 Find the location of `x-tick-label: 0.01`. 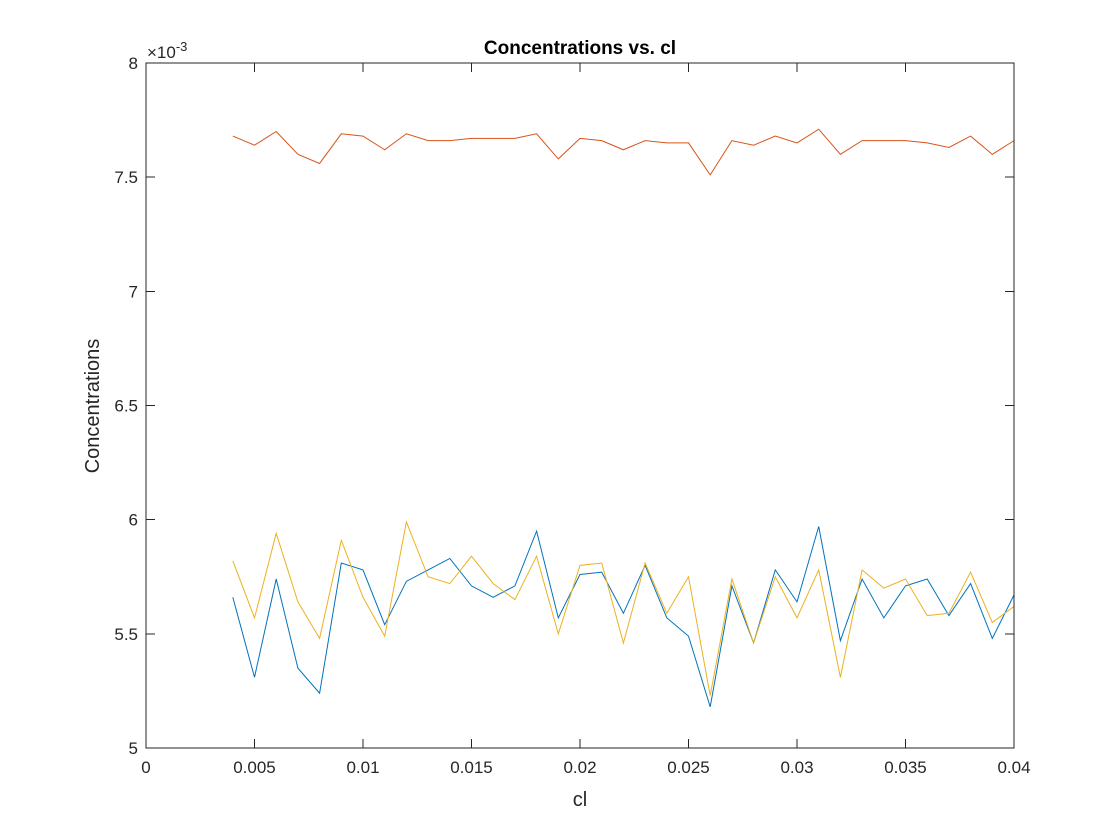

x-tick-label: 0.01 is located at coordinates (362, 767).